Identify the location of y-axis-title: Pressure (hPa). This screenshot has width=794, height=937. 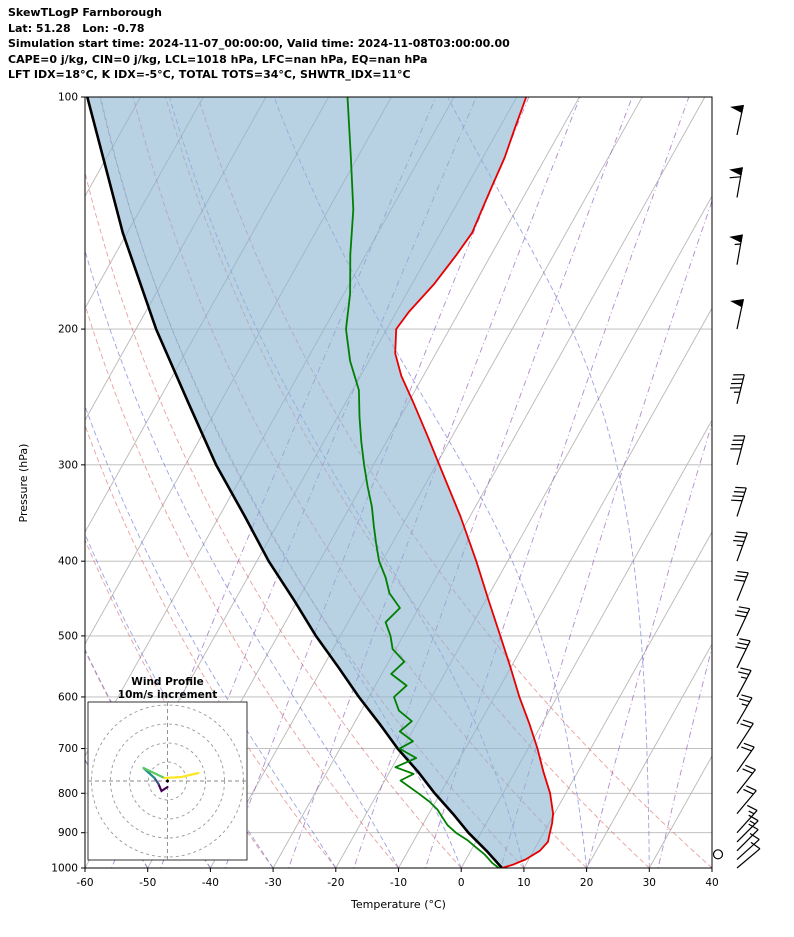
(23, 483).